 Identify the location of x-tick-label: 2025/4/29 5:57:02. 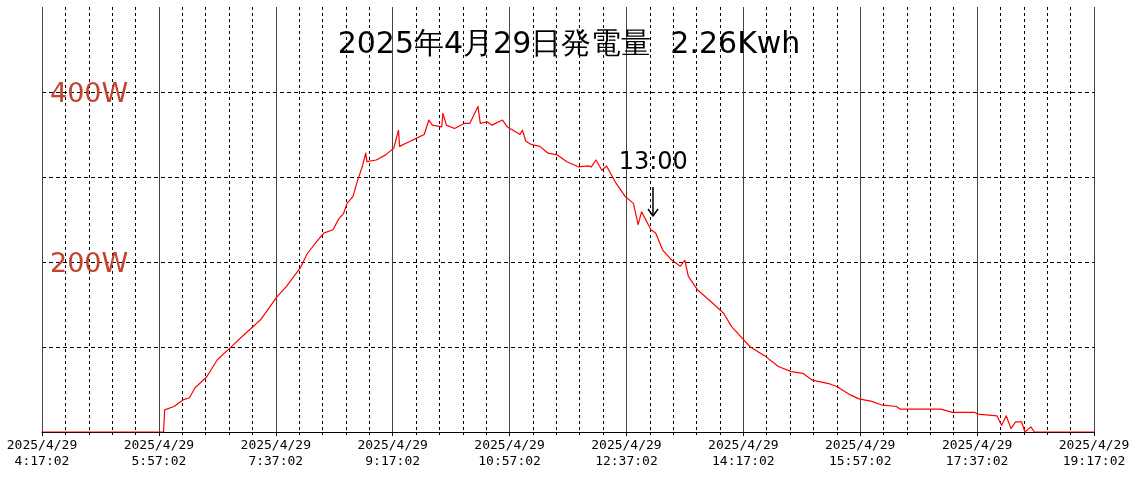
(159, 452).